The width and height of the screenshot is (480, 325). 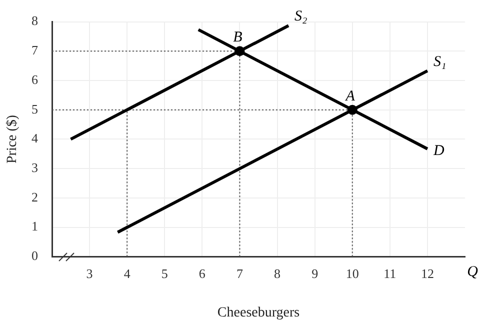 What do you see at coordinates (35, 226) in the screenshot?
I see `y-tick-label: 1` at bounding box center [35, 226].